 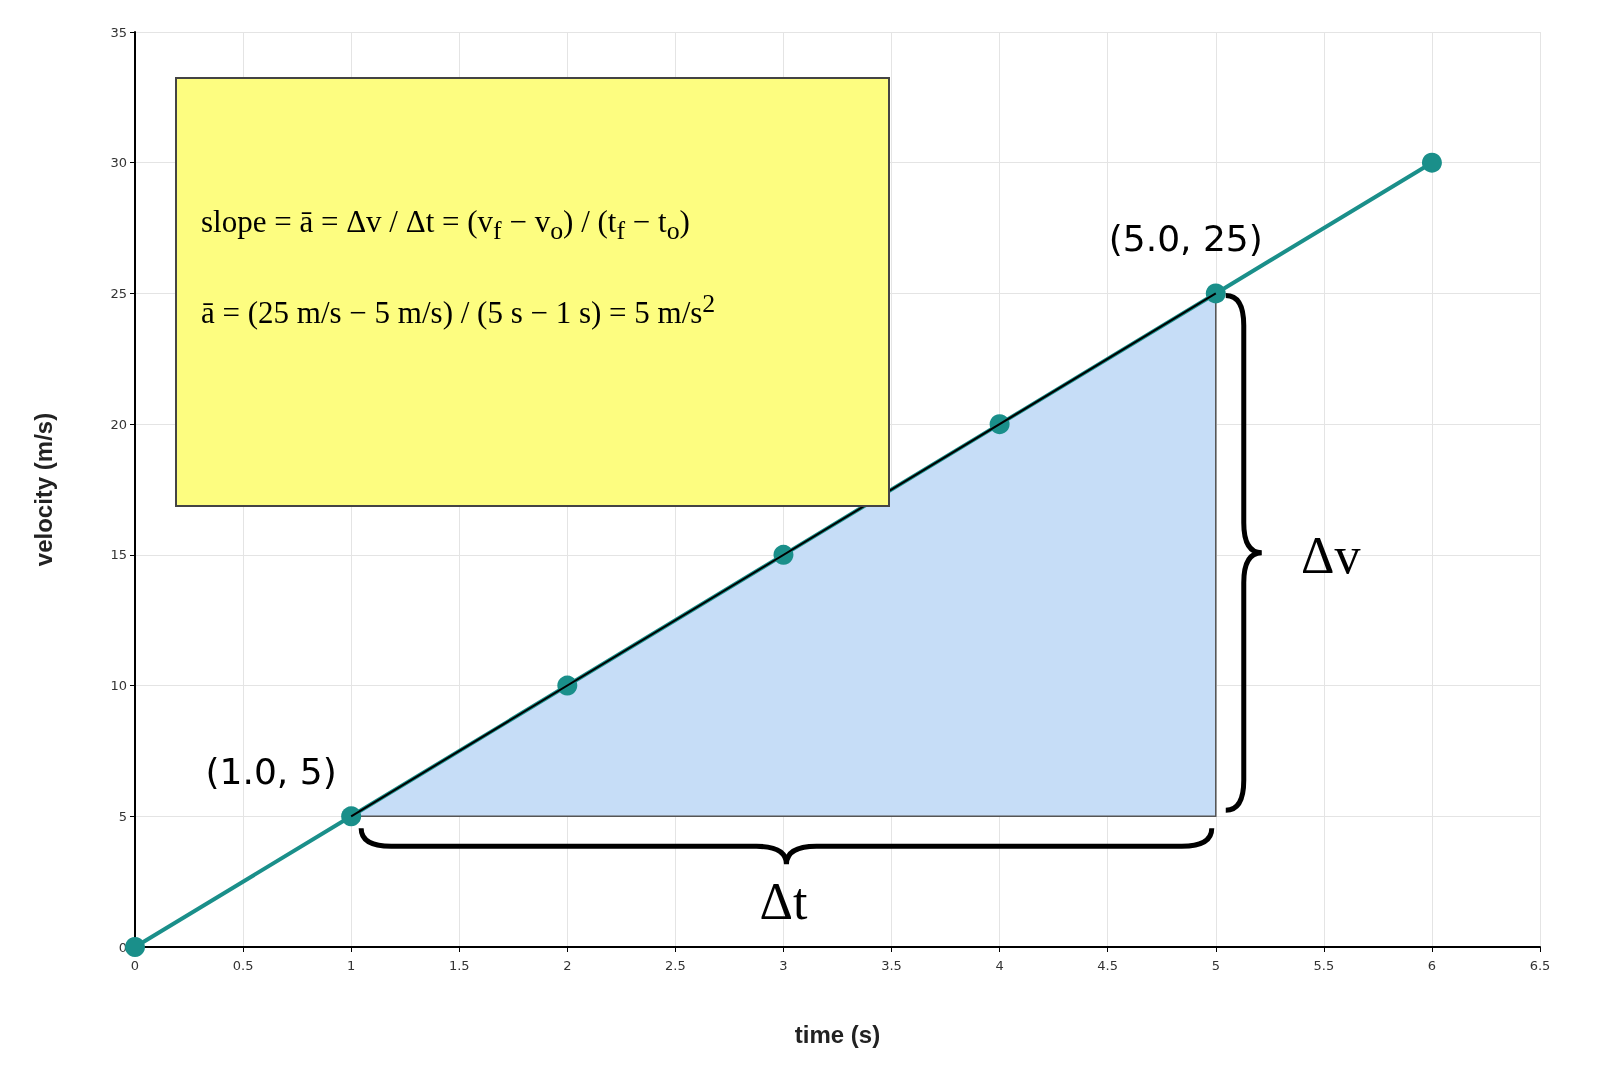 I want to click on y-tick-label: 10, so click(x=118, y=686).